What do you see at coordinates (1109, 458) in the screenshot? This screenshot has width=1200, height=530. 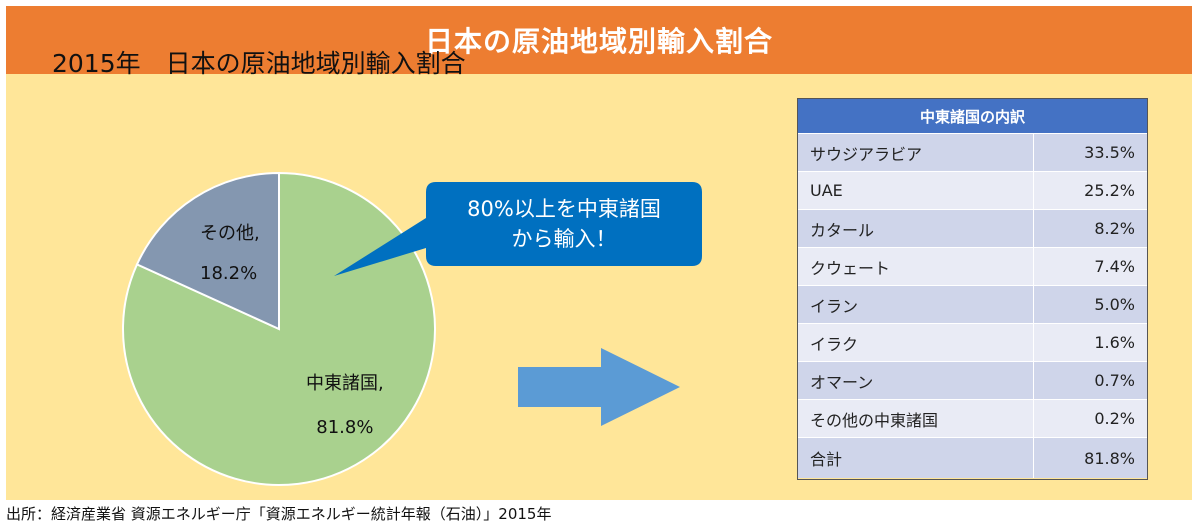 I see `total-value: 81.8%` at bounding box center [1109, 458].